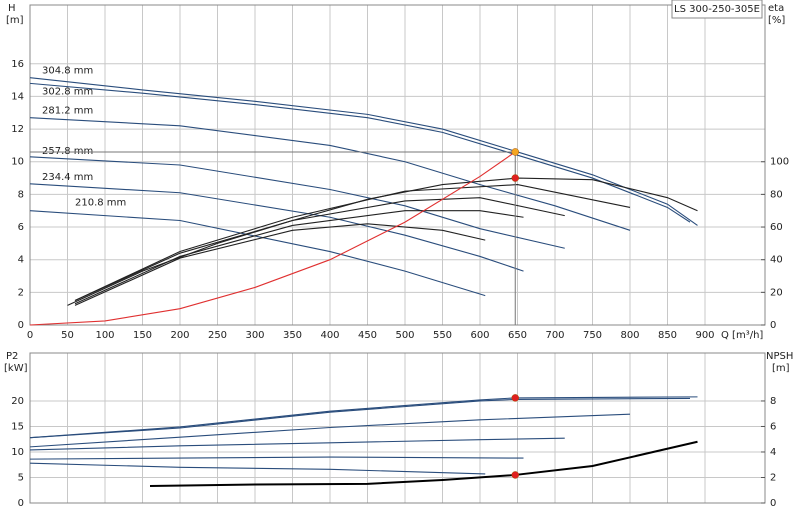 This screenshot has width=800, height=520. What do you see at coordinates (67, 151) in the screenshot?
I see `curve-label: 257.8 mm` at bounding box center [67, 151].